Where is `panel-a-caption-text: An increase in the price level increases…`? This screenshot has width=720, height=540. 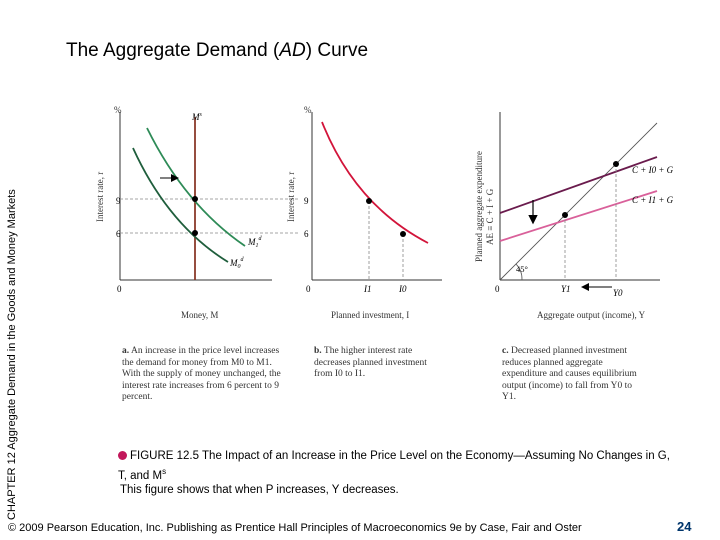 panel-a-caption-text: An increase in the price level increases… is located at coordinates (201, 374).